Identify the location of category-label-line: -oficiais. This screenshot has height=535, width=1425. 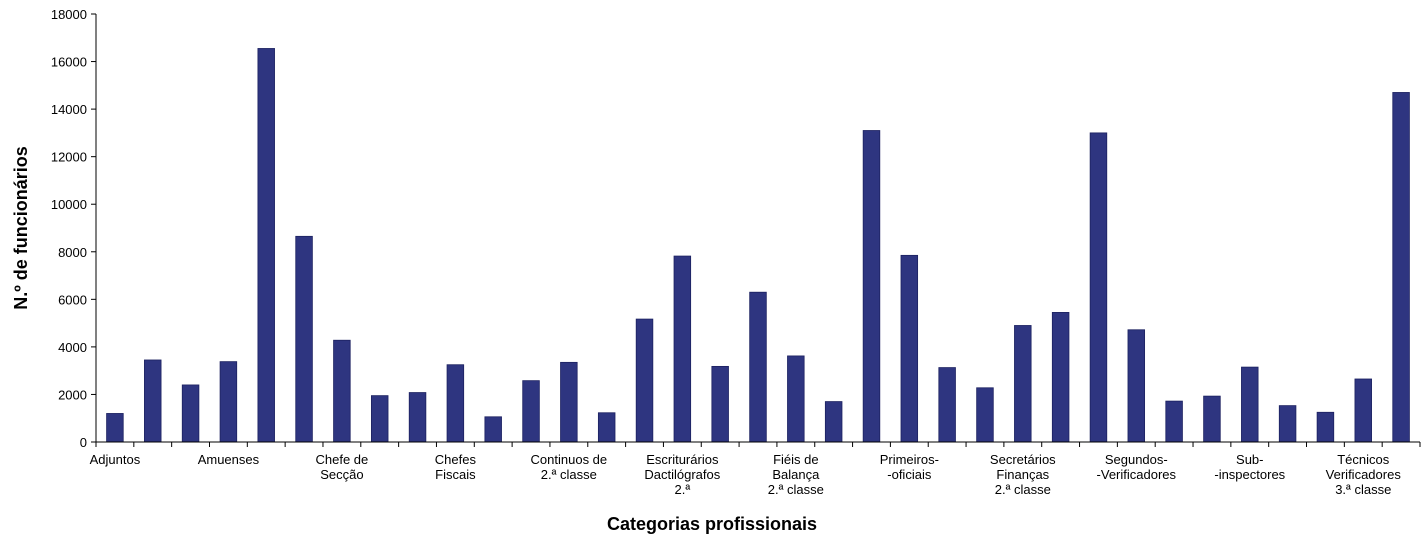
(909, 474).